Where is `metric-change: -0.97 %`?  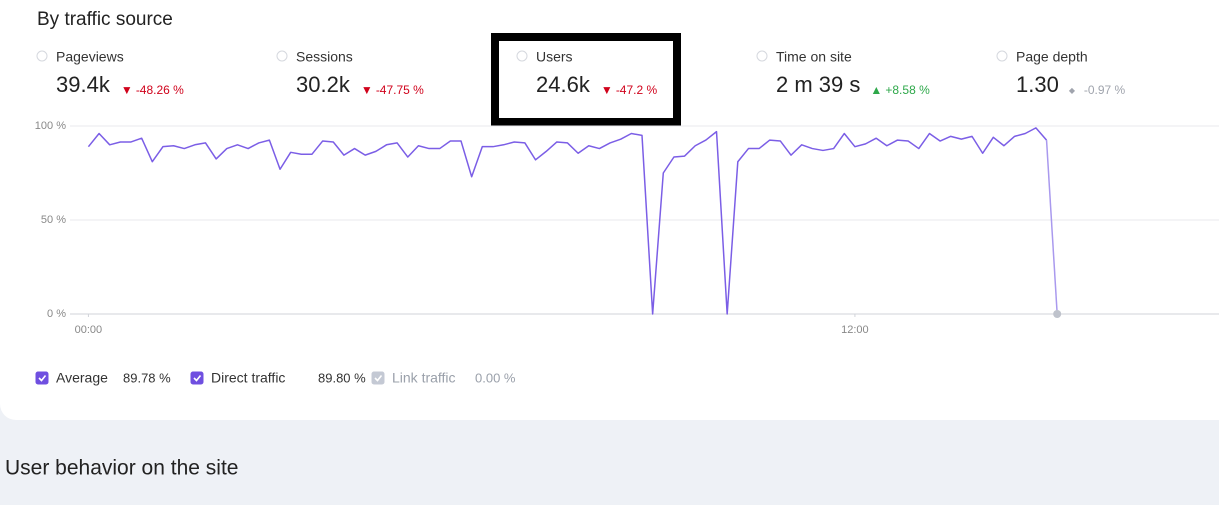
metric-change: -0.97 % is located at coordinates (1105, 90).